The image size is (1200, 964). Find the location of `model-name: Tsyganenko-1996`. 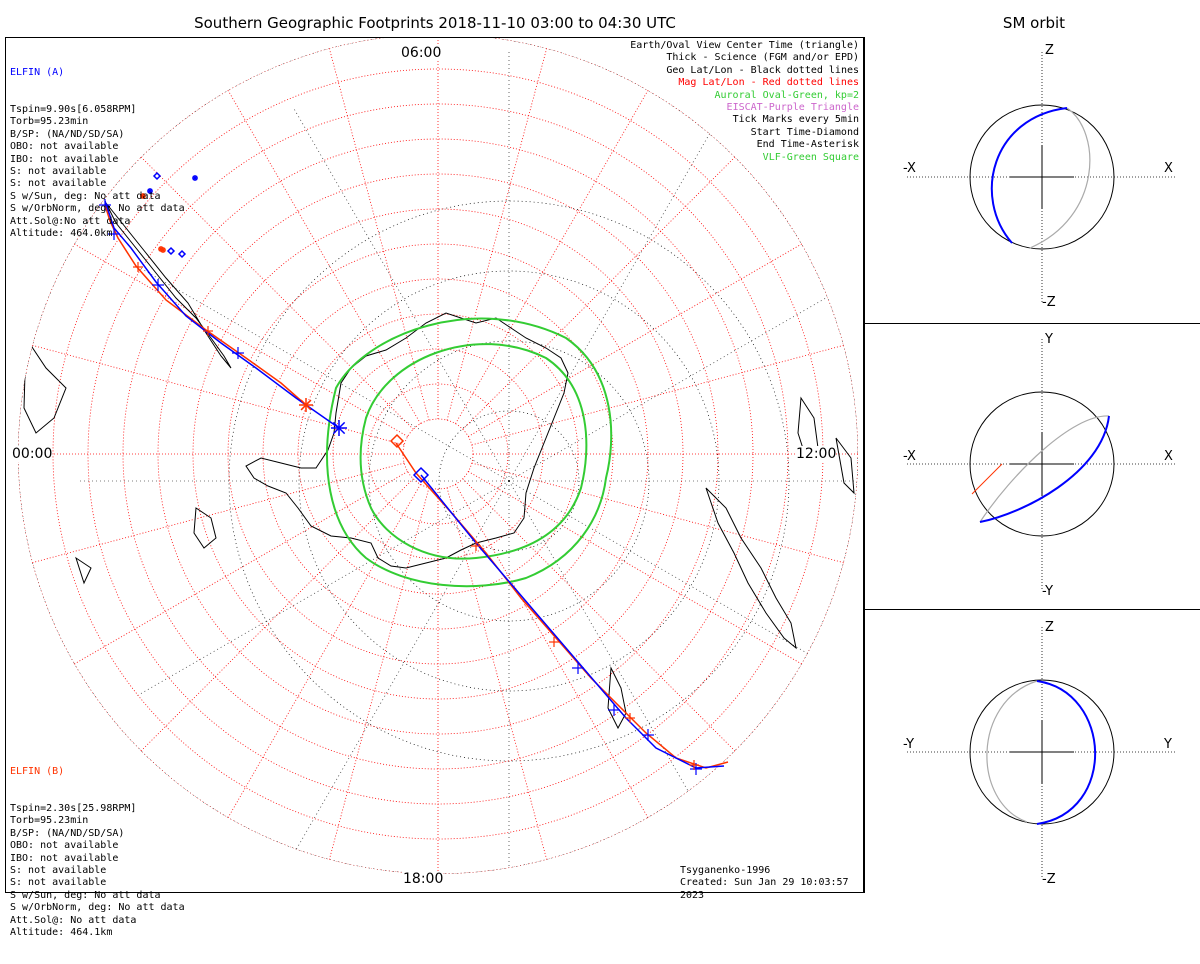

model-name: Tsyganenko-1996 is located at coordinates (725, 870).